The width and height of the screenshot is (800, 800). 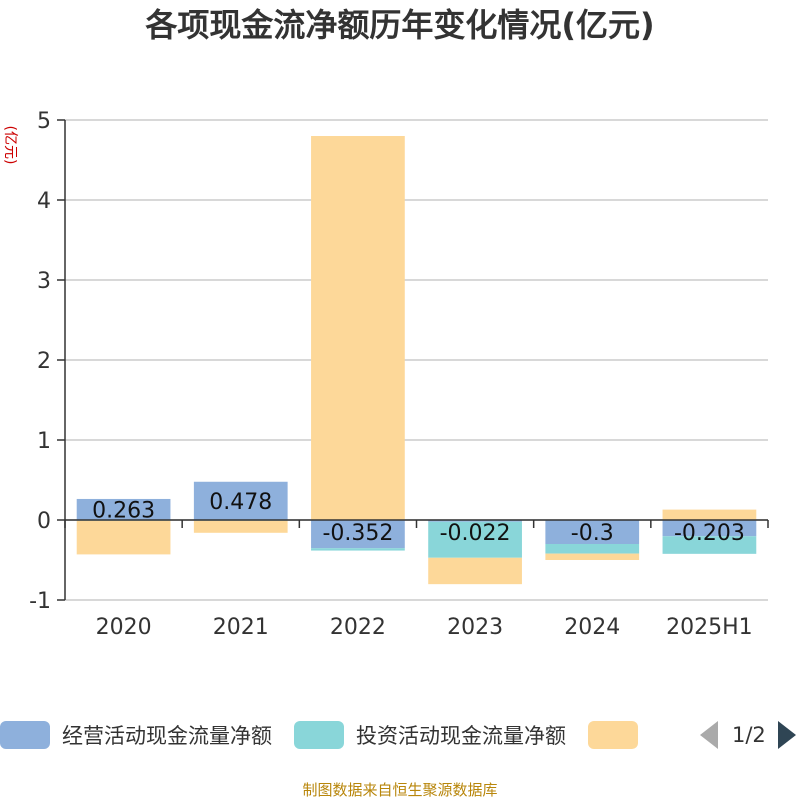 What do you see at coordinates (592, 627) in the screenshot?
I see `x-tick-label: 2024` at bounding box center [592, 627].